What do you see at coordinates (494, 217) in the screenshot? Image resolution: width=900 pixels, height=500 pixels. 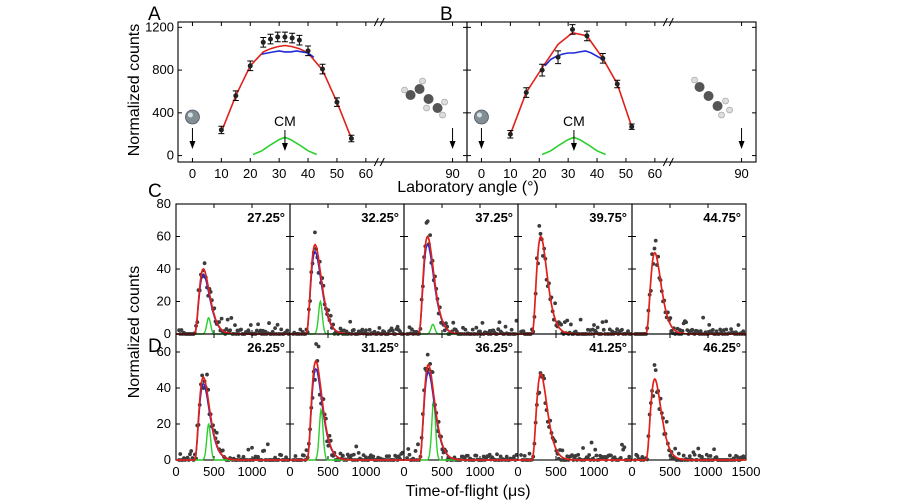 I see `angle-label: 37.25°` at bounding box center [494, 217].